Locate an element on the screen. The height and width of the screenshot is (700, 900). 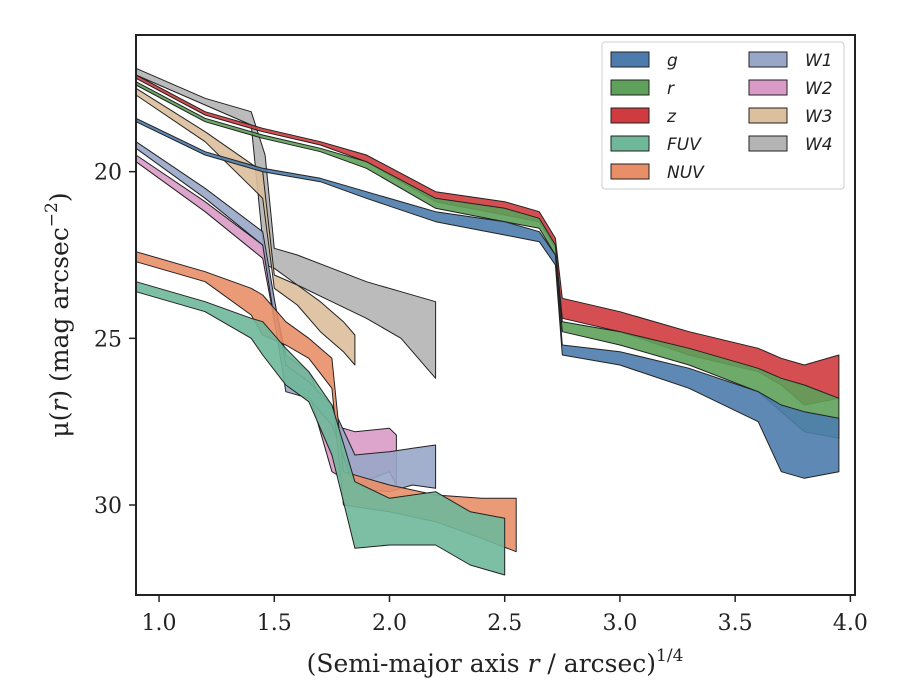
legend-label-w2: W2 is located at coordinates (819, 89).